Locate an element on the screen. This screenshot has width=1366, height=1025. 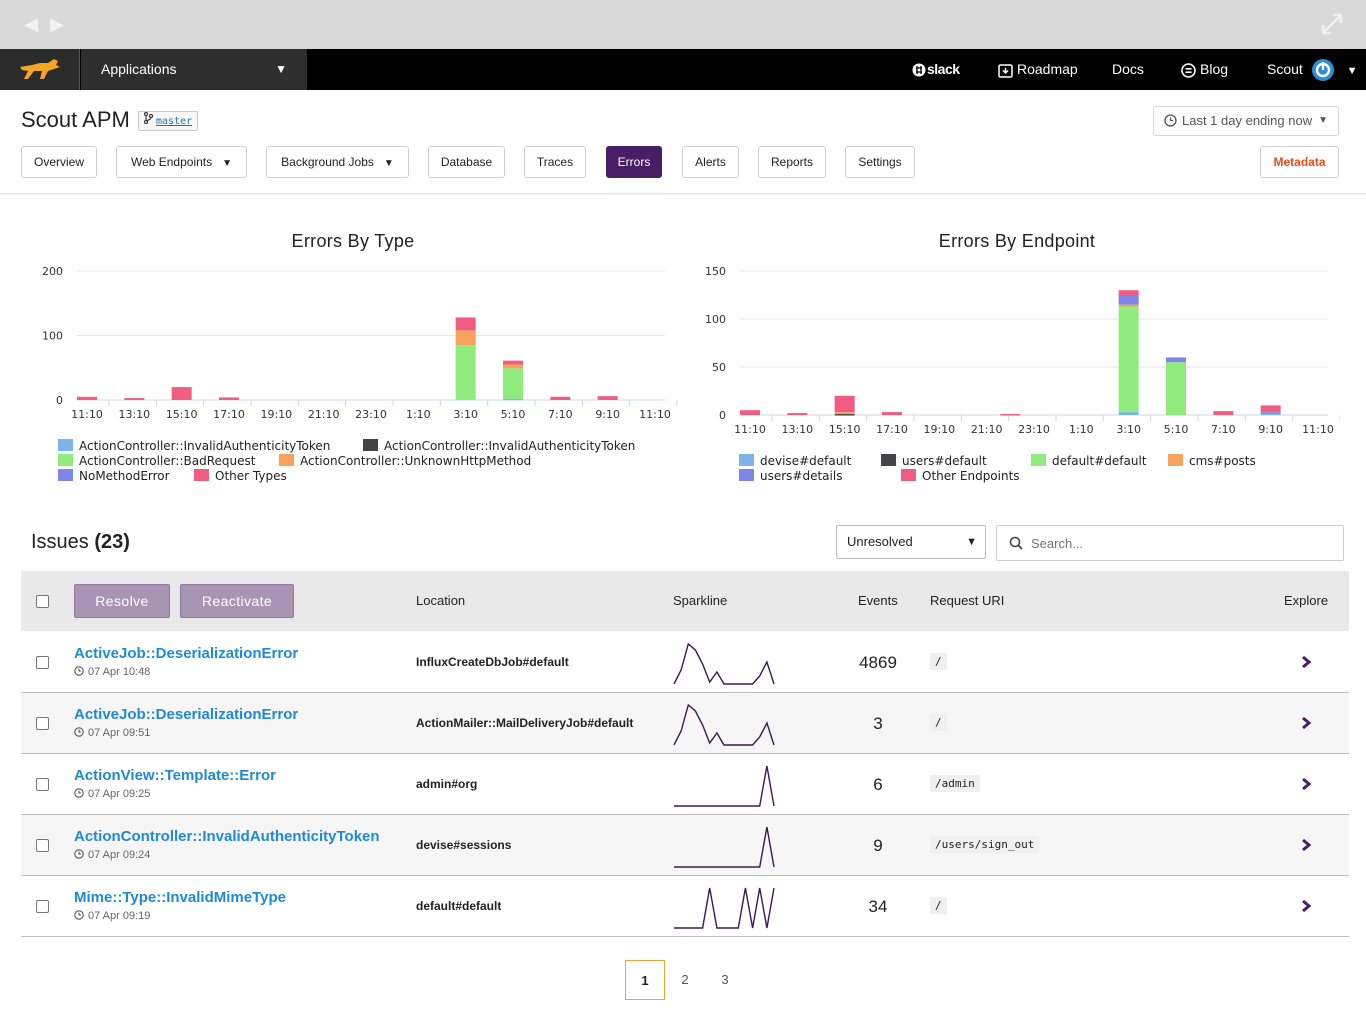
x-tick-label: 23:10 is located at coordinates (1034, 429).